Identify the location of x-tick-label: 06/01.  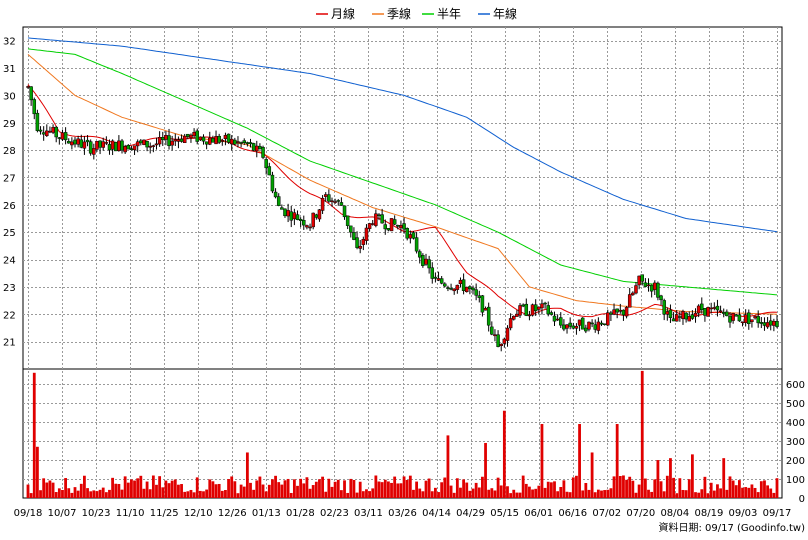
(538, 513).